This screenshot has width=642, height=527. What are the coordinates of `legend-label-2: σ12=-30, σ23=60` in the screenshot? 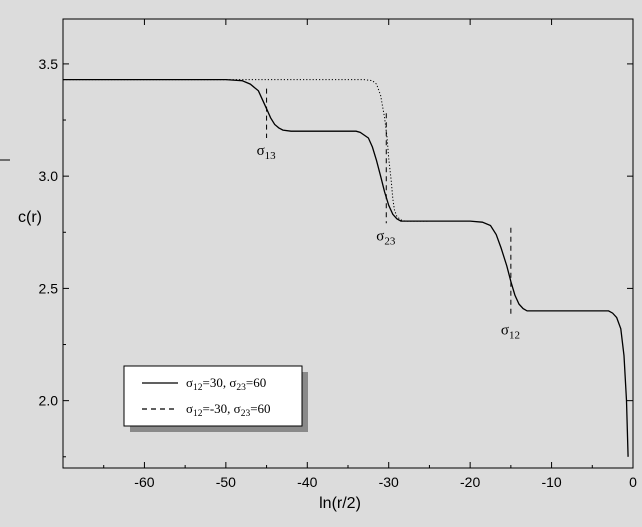 It's located at (228, 410).